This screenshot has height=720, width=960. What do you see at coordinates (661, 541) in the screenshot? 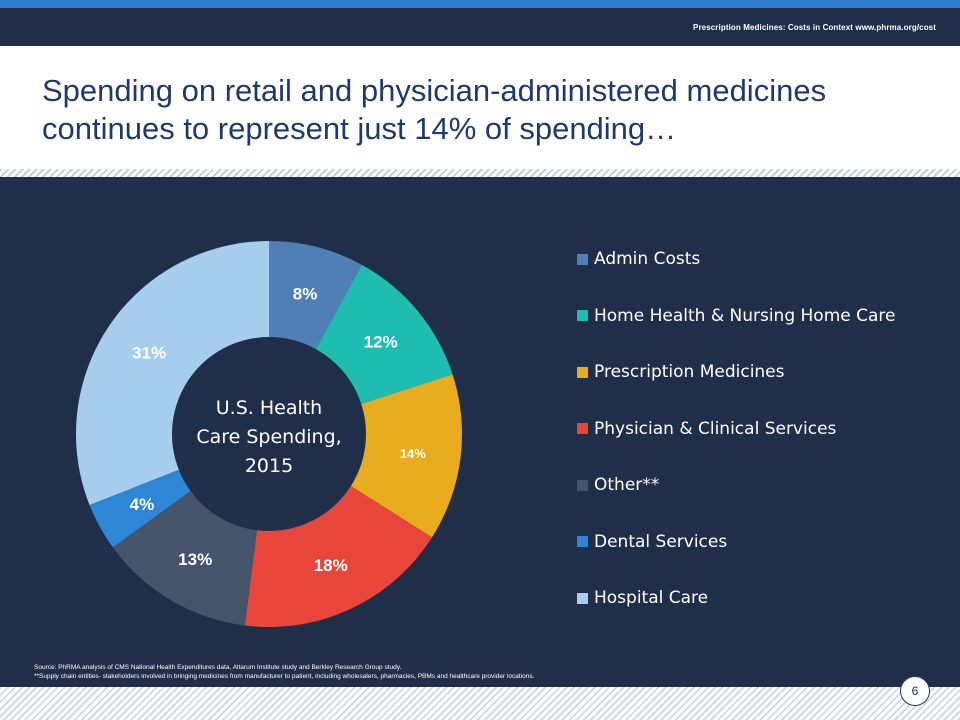
I see `legend-label-5: Dental Services` at bounding box center [661, 541].